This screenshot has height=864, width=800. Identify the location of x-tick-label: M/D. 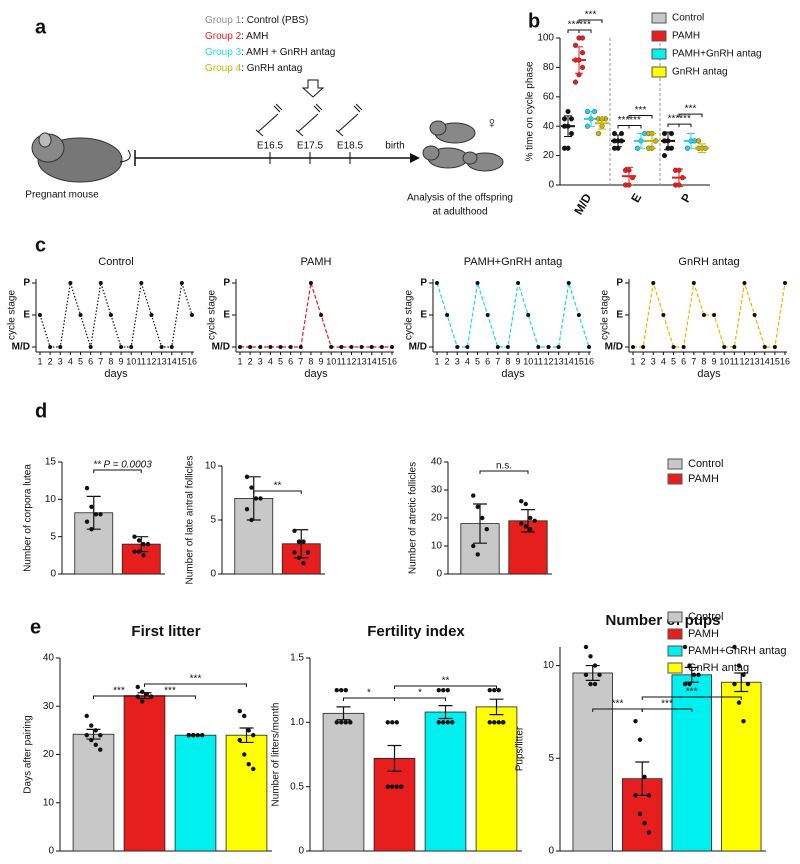
(582, 204).